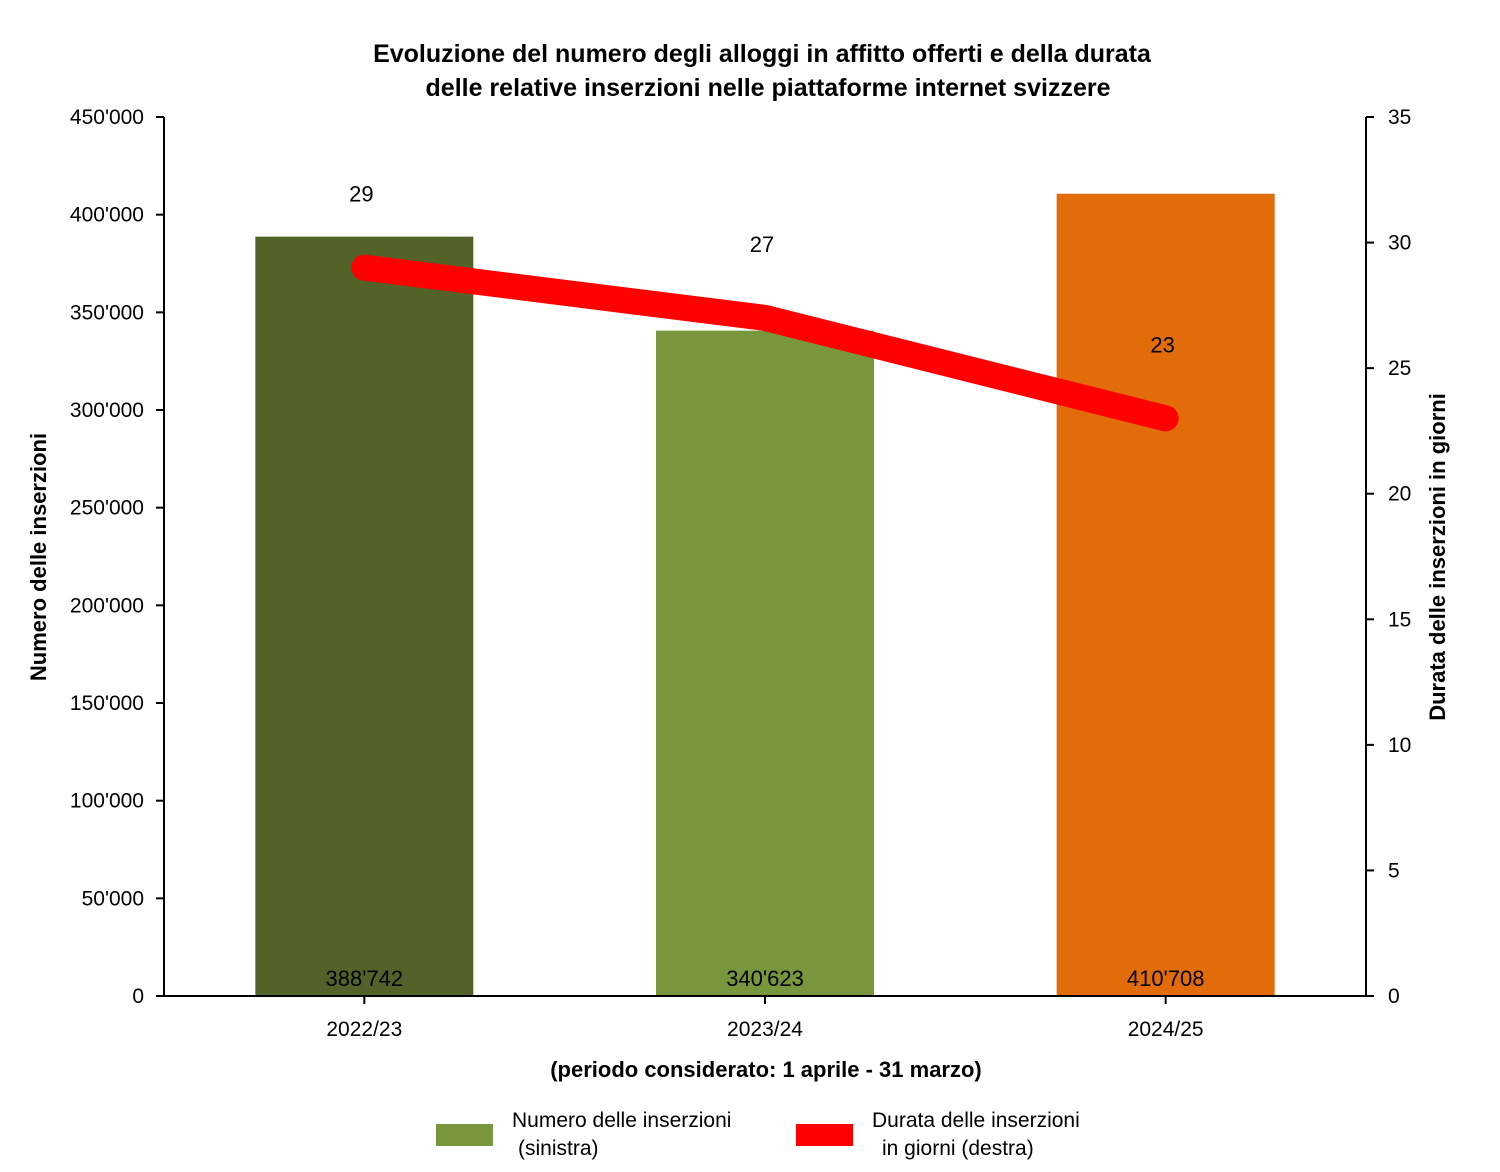 This screenshot has height=1172, width=1500. I want to click on line-labels-group: 29 27 23, so click(762, 270).